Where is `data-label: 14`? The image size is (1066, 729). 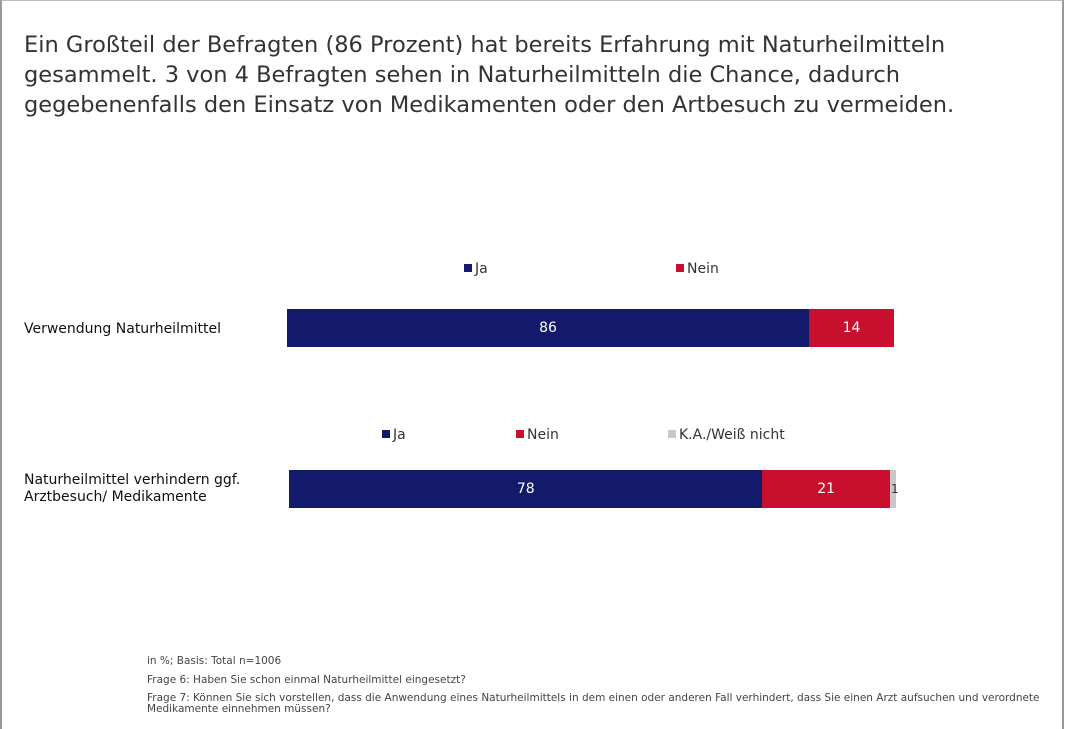
data-label: 14 is located at coordinates (851, 328).